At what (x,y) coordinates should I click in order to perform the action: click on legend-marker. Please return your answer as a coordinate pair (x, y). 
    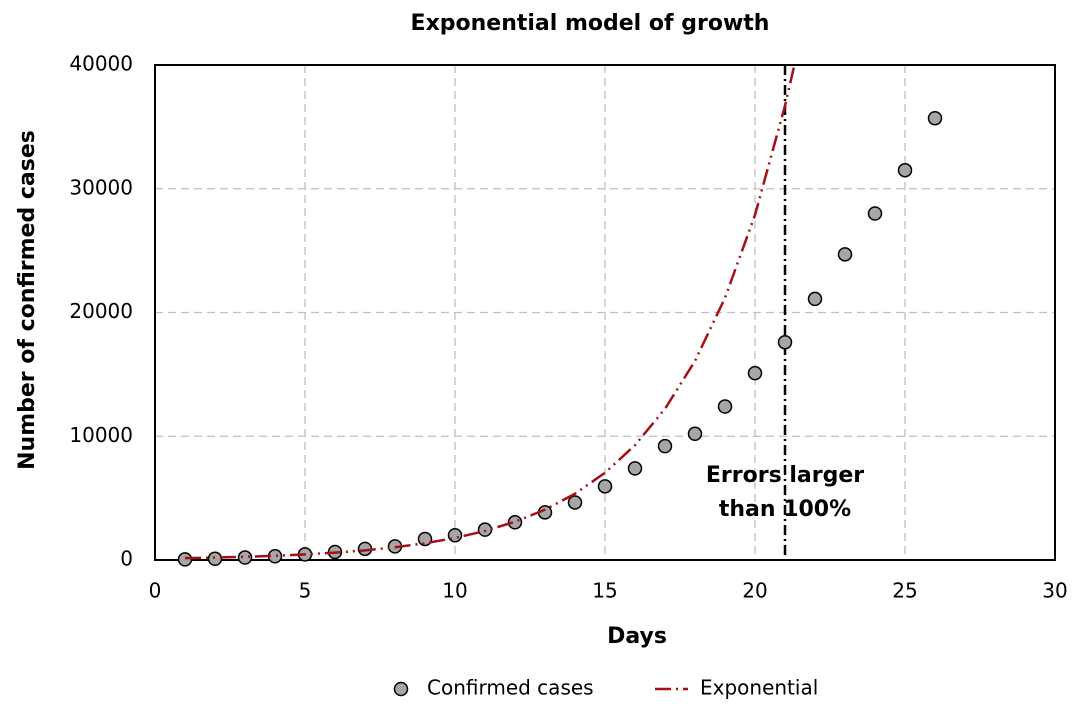
    Looking at the image, I should click on (401, 689).